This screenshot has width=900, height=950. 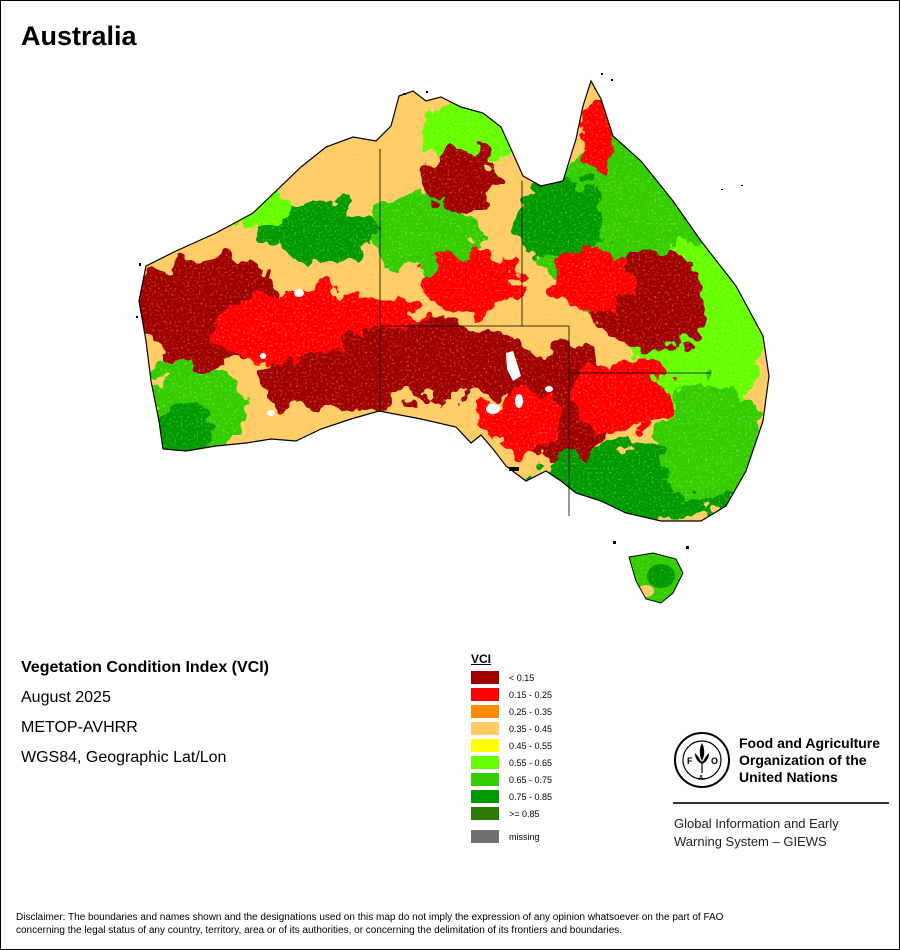 I want to click on legend-item: 0.65 - 0.75, so click(x=511, y=779).